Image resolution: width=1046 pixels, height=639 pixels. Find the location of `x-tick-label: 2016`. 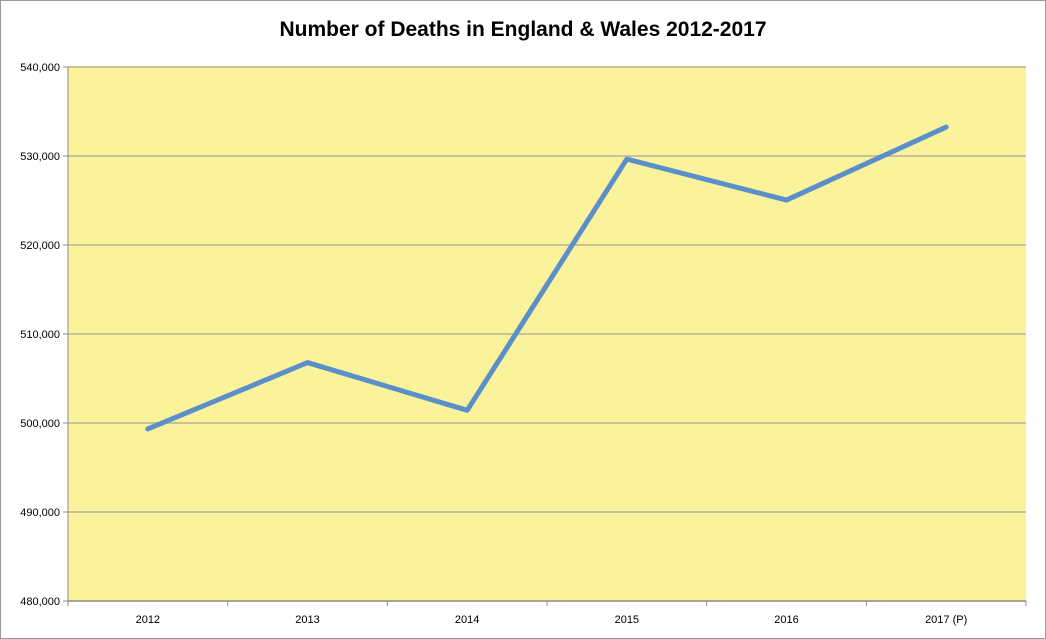

x-tick-label: 2016 is located at coordinates (786, 620).